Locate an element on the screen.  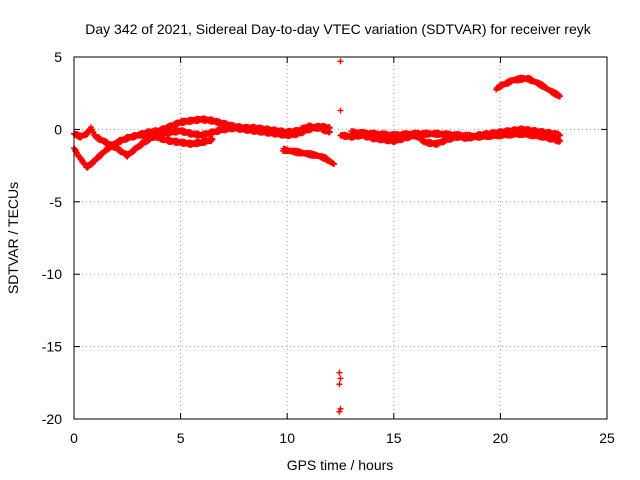
y-tick-label: 0 is located at coordinates (58, 129).